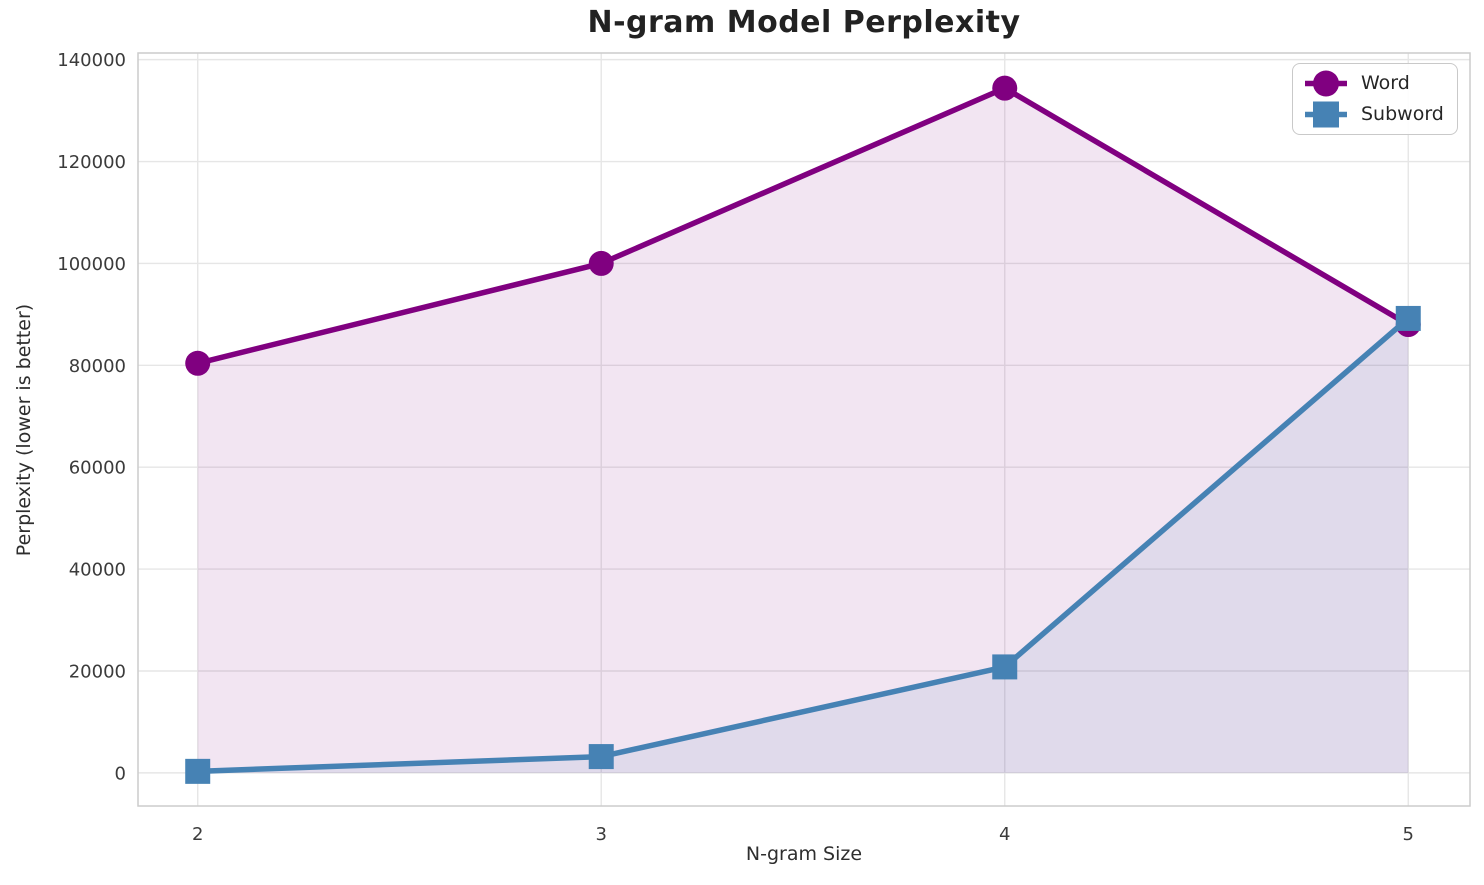 The width and height of the screenshot is (1484, 885). What do you see at coordinates (91, 162) in the screenshot?
I see `y-tick-label: 120000` at bounding box center [91, 162].